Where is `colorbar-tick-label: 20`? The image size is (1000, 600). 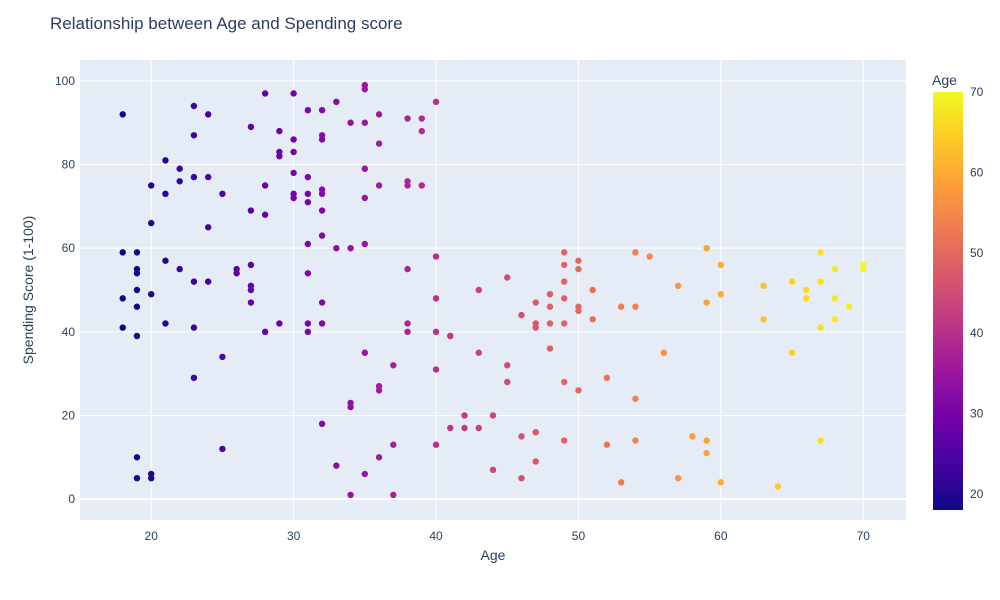
colorbar-tick-label: 20 is located at coordinates (977, 494).